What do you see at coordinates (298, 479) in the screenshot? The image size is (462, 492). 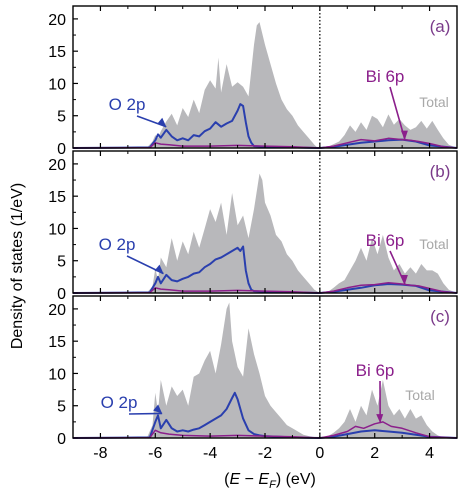 I see `xlabel-unit: (eV)` at bounding box center [298, 479].